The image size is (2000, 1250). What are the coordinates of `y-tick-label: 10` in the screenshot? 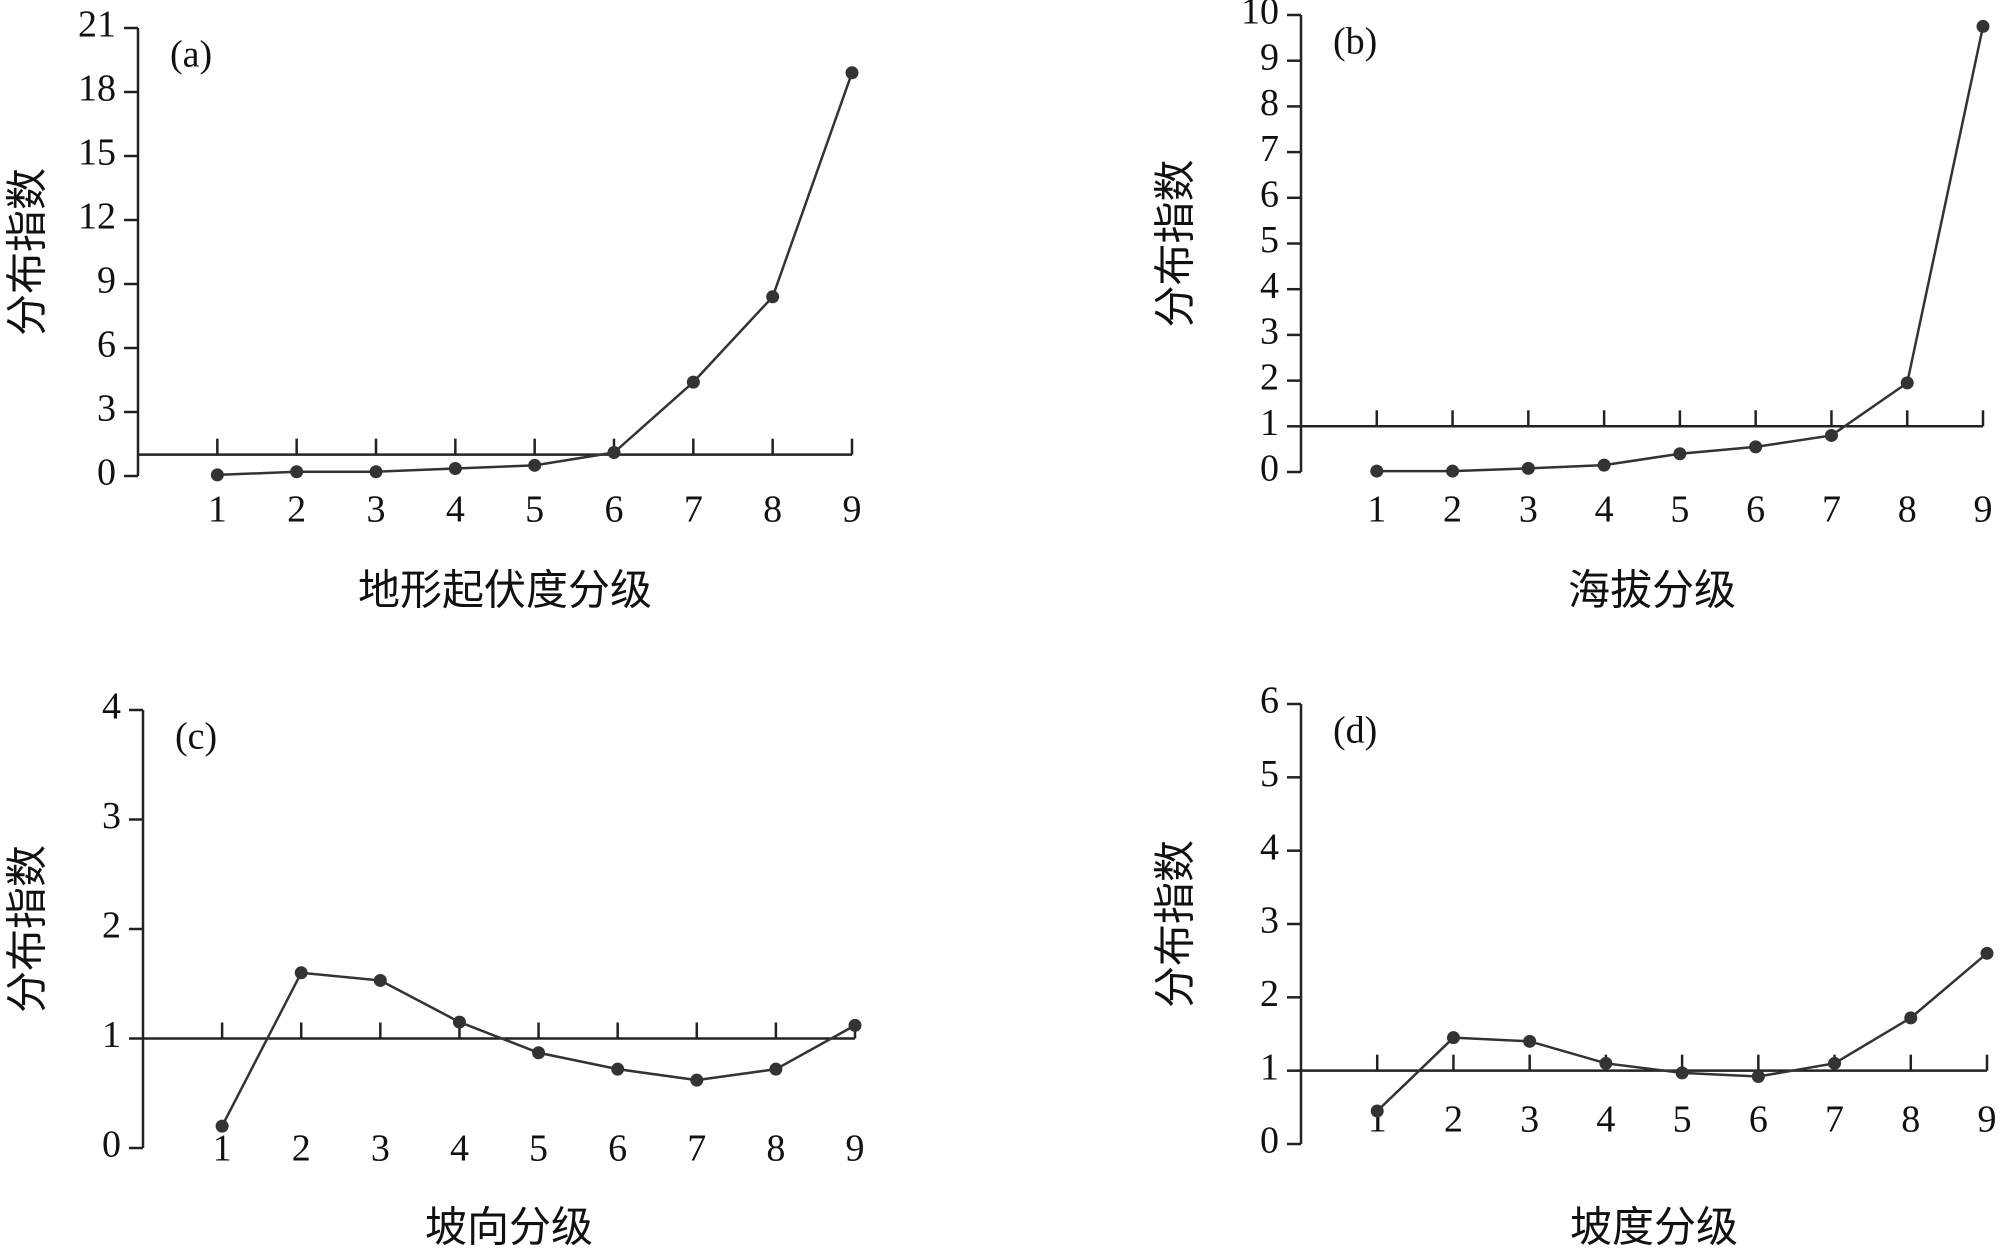 It's located at (1260, 16).